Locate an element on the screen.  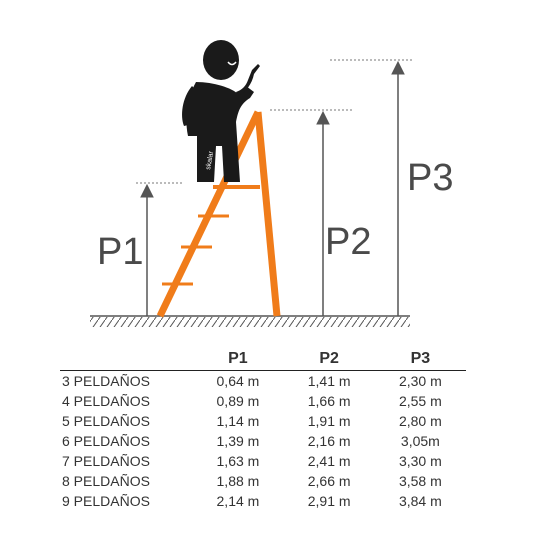
table-row: 6 PELDAÑOS 1,39 m 2,16 m 3,05m is located at coordinates (263, 441).